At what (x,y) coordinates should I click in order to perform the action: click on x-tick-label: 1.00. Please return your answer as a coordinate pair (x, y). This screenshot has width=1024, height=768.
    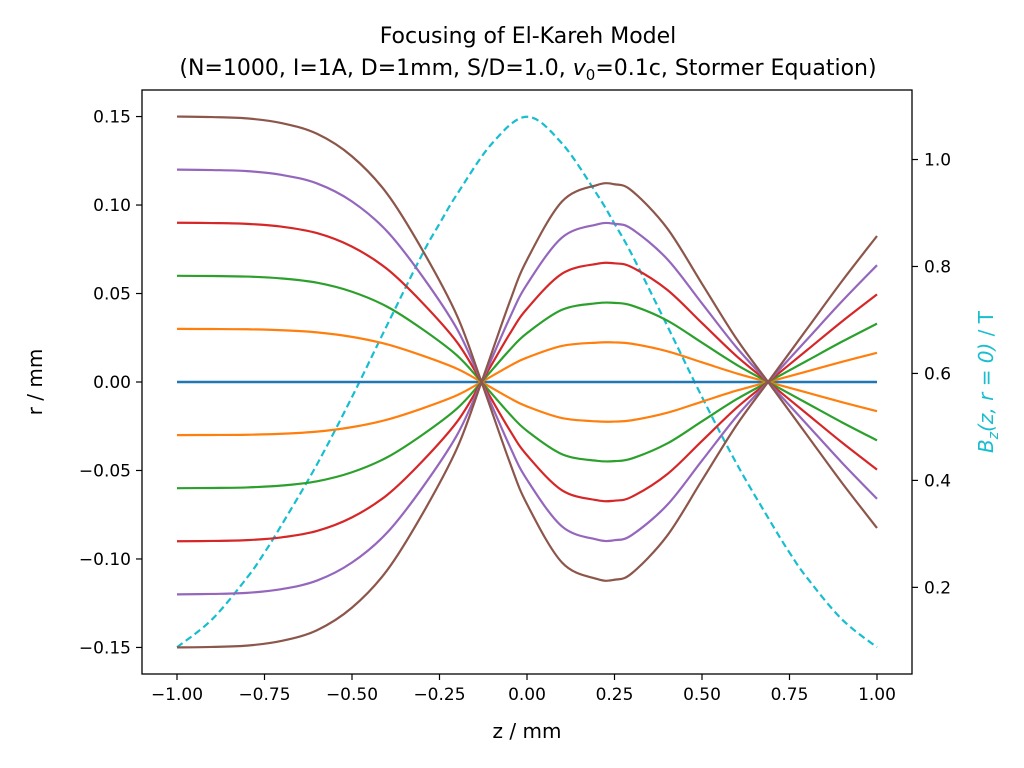
    Looking at the image, I should click on (877, 695).